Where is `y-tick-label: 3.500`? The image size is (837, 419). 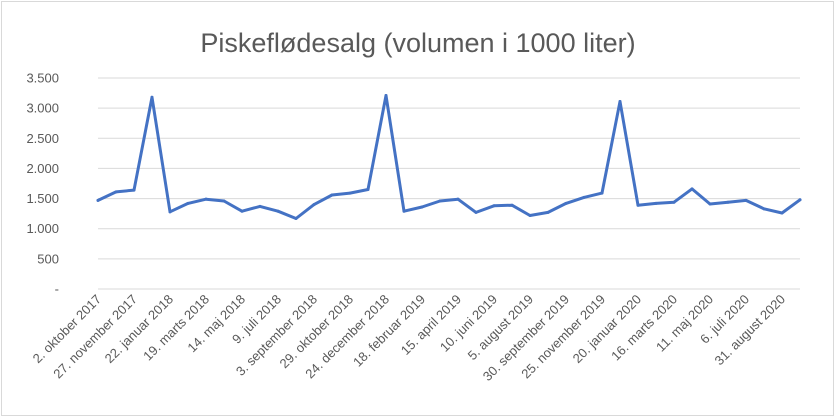
y-tick-label: 3.500 is located at coordinates (42, 78).